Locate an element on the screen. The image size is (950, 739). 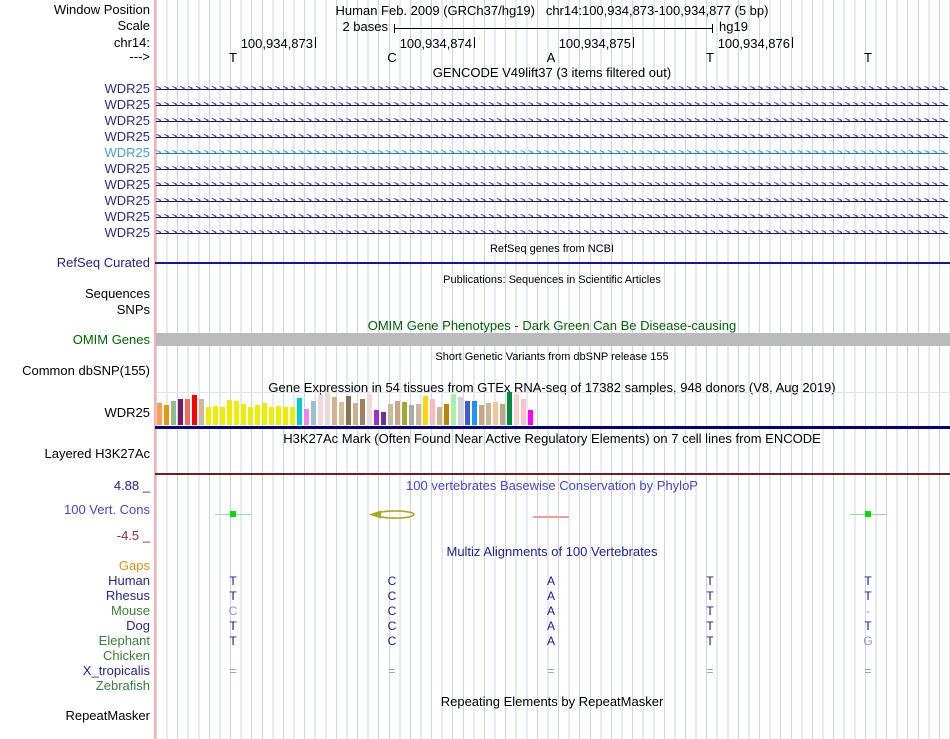
omim-gene-item is located at coordinates (553, 339).